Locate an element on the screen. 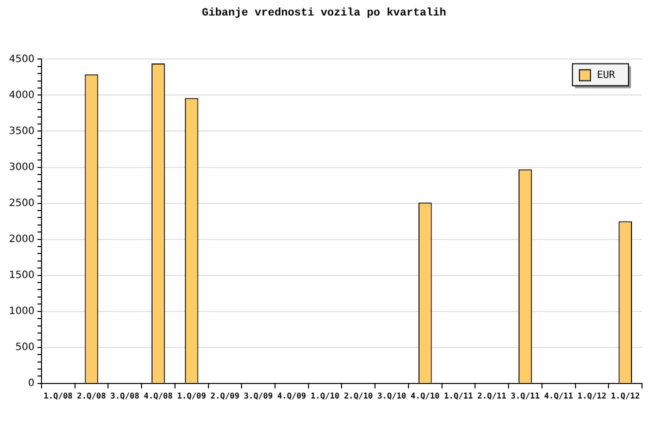 The width and height of the screenshot is (660, 440). y-tick-label: 4000 is located at coordinates (21, 95).